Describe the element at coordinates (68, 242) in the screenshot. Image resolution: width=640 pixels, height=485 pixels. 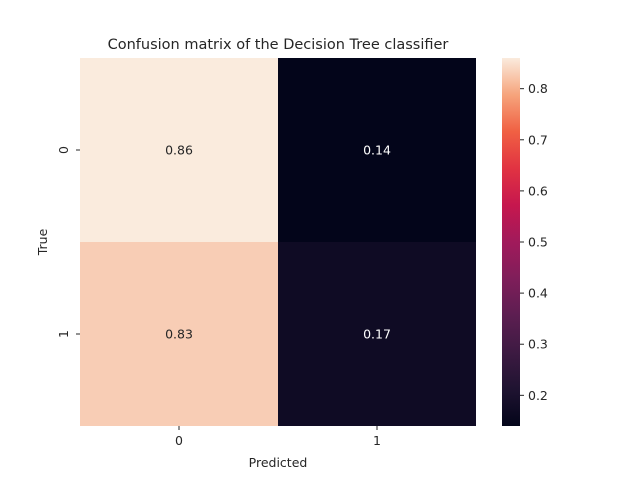
I see `y-axis: 01` at that location.